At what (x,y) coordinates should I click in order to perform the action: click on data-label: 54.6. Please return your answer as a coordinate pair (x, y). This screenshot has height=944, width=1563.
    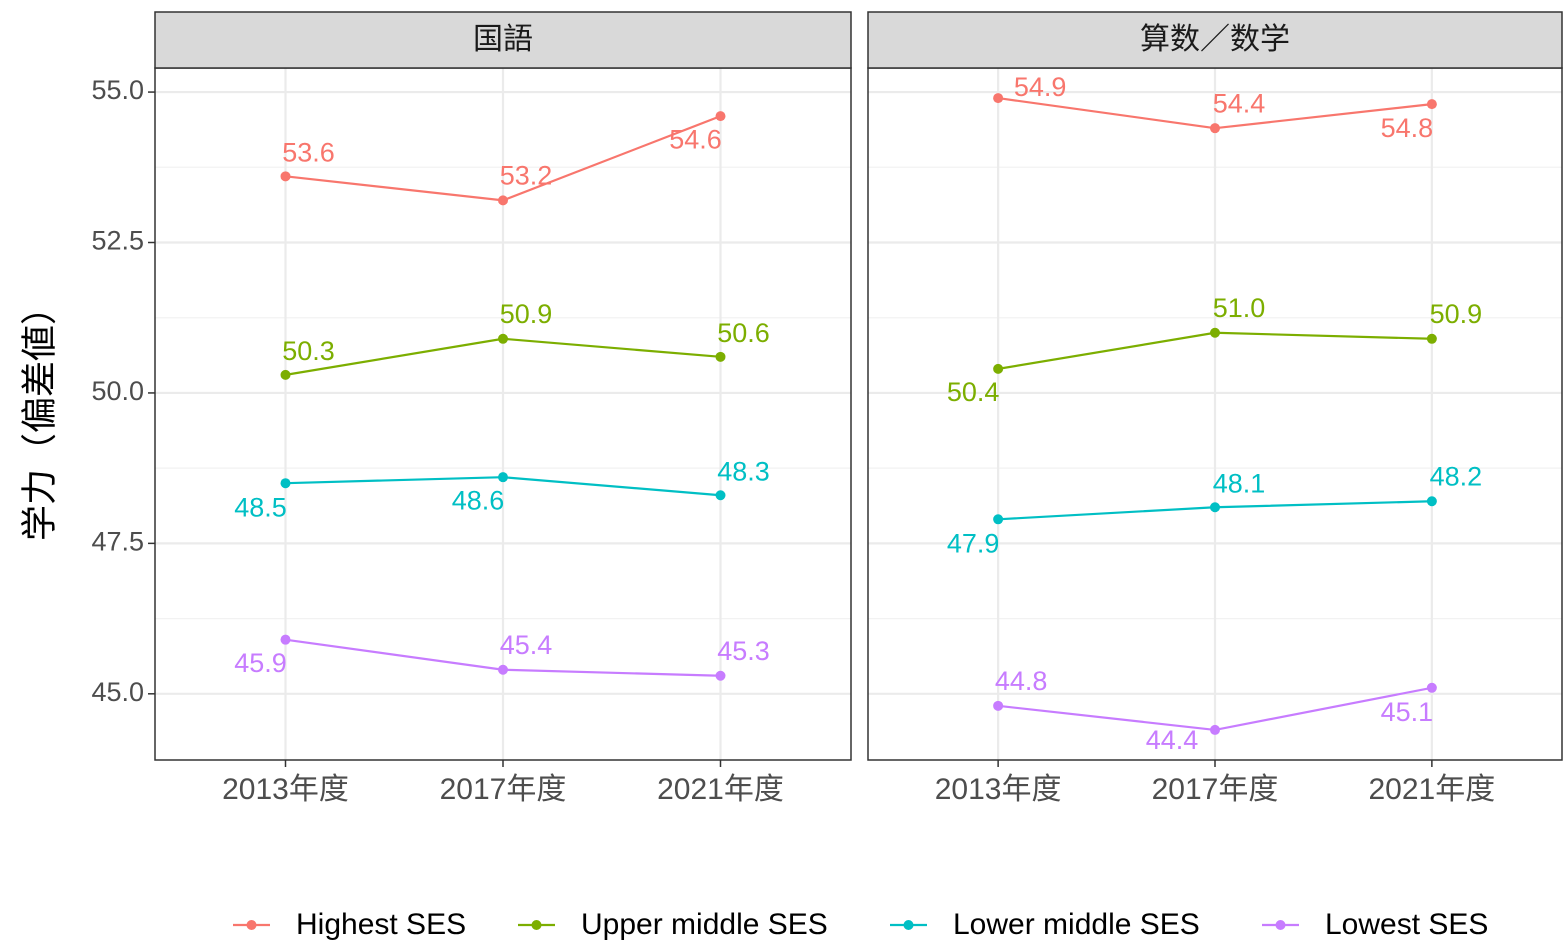
    Looking at the image, I should click on (695, 139).